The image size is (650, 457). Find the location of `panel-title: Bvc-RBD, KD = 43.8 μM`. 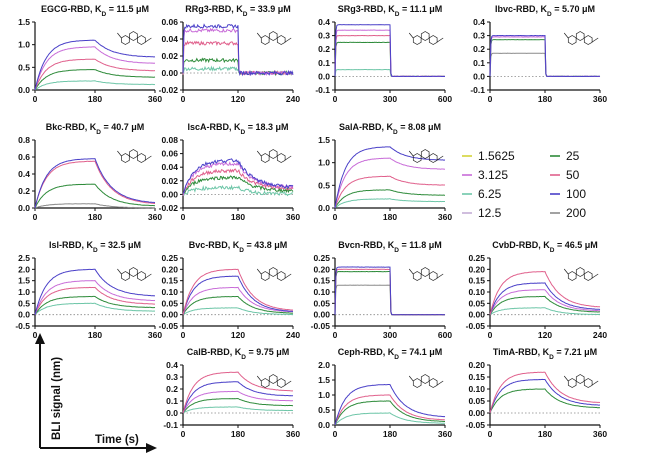

panel-title: Bvc-RBD, KD = 43.8 μM is located at coordinates (238, 247).